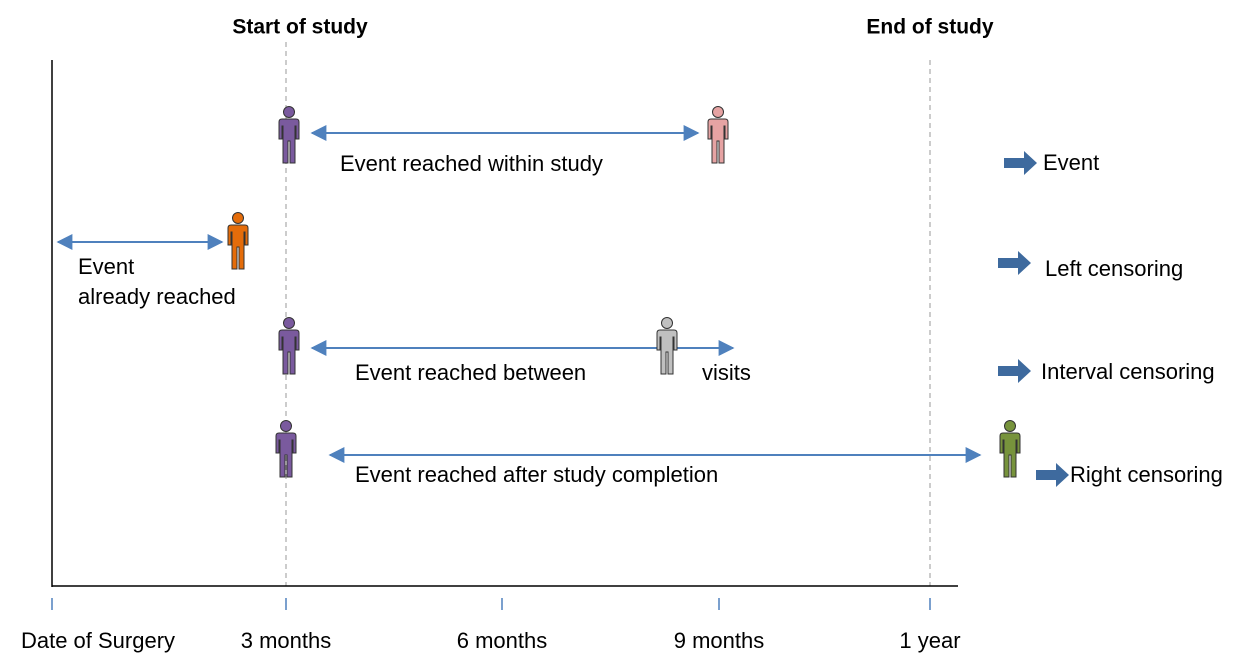 Image resolution: width=1257 pixels, height=657 pixels. What do you see at coordinates (719, 640) in the screenshot?
I see `axis-label: 9 months` at bounding box center [719, 640].